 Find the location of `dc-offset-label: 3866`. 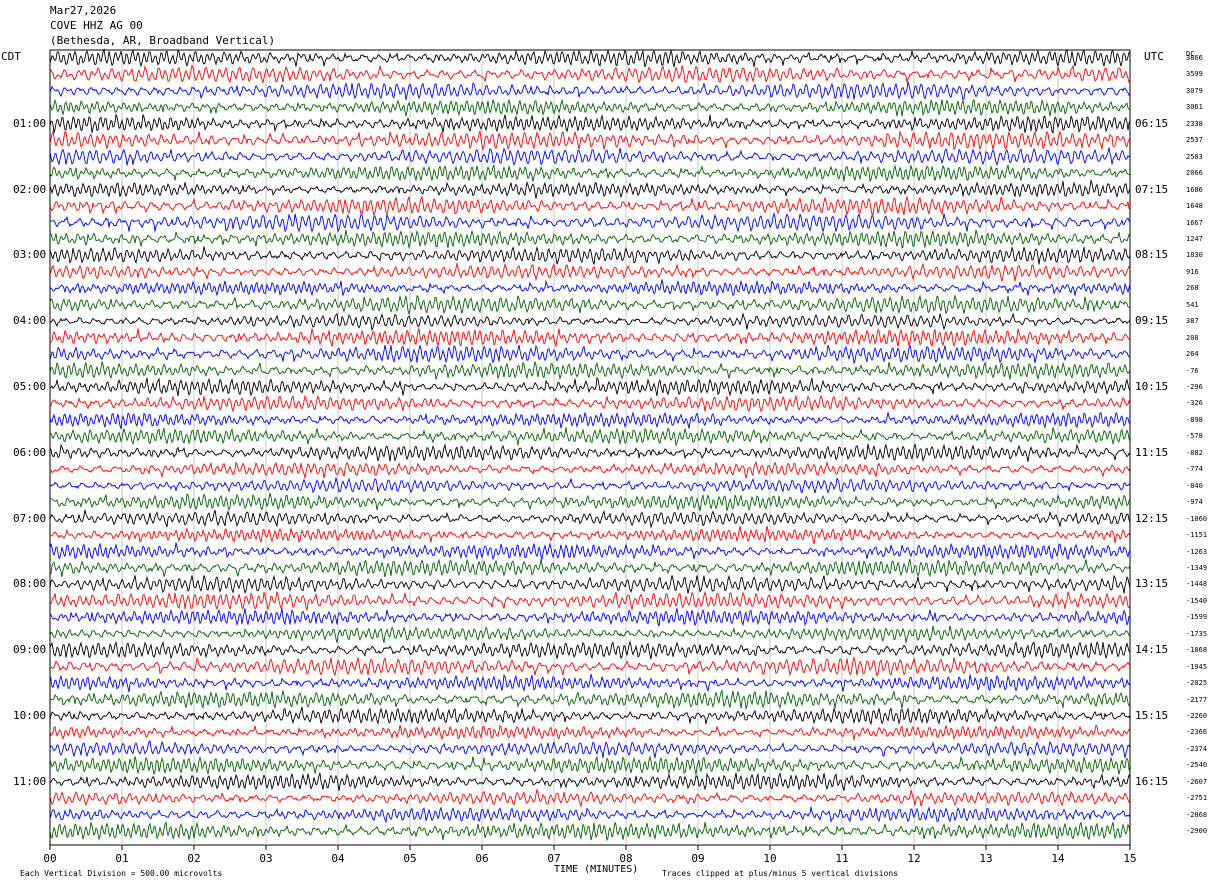

dc-offset-label: 3866 is located at coordinates (1194, 58).